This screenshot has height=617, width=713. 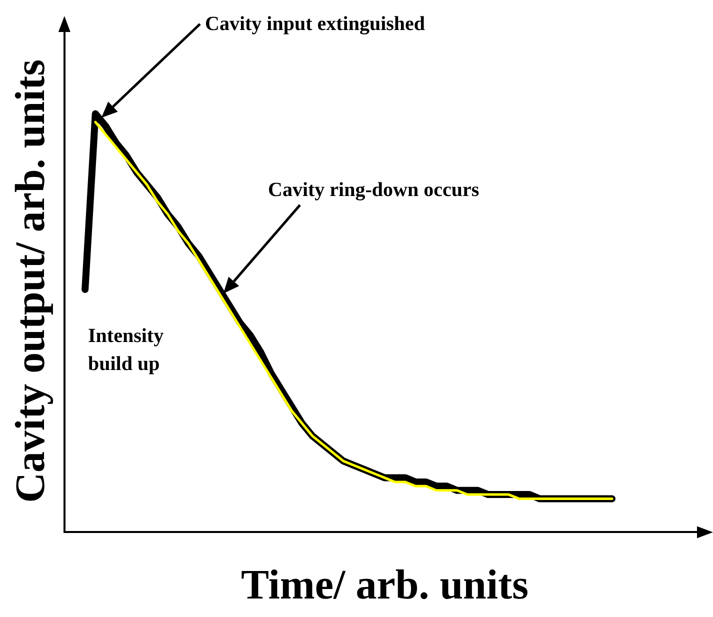 I want to click on text: Cavity input extinguished, so click(x=315, y=24).